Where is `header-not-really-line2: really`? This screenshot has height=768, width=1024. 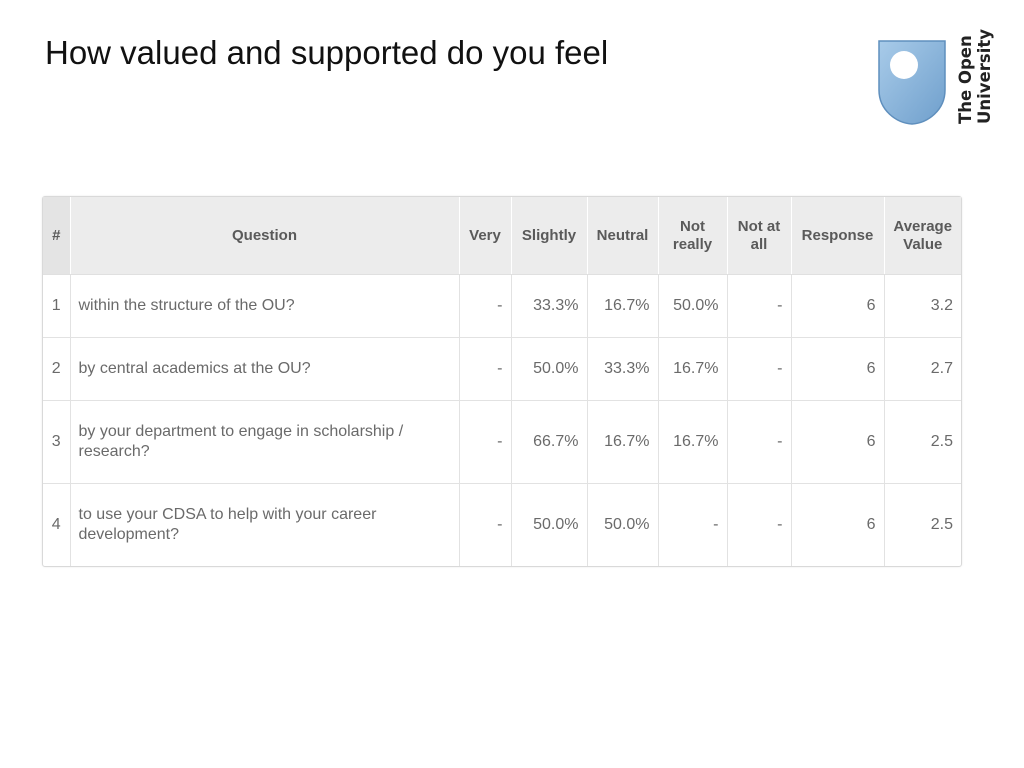 header-not-really-line2: really is located at coordinates (692, 244).